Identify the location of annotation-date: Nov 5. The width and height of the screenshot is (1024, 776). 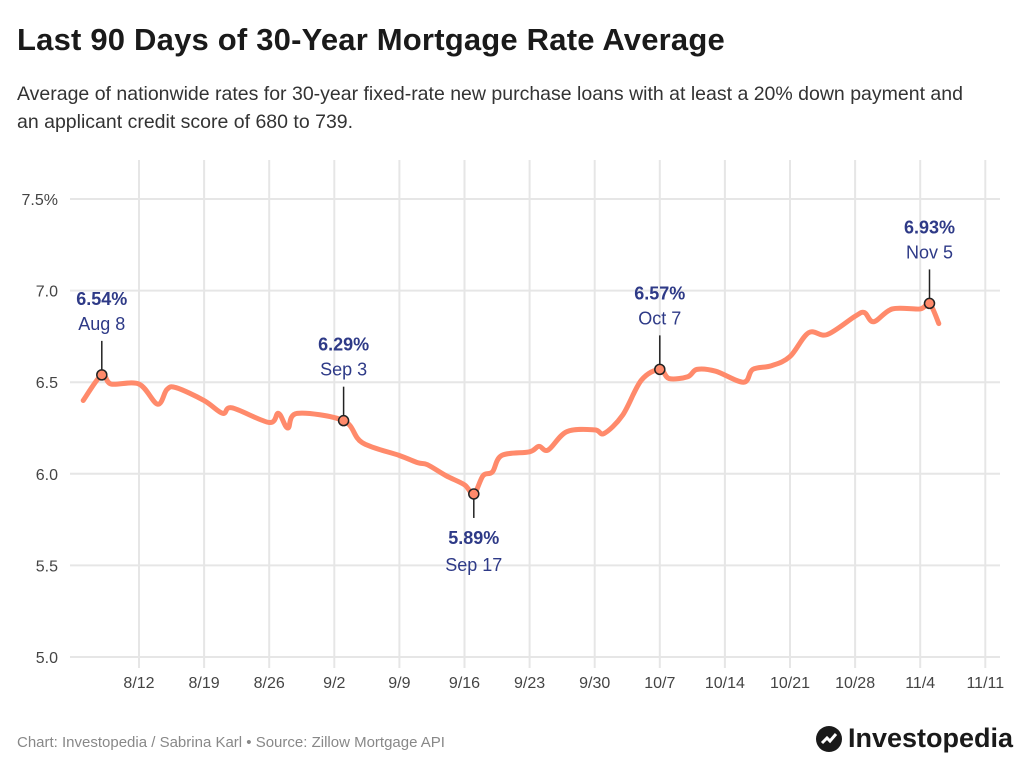
(929, 252).